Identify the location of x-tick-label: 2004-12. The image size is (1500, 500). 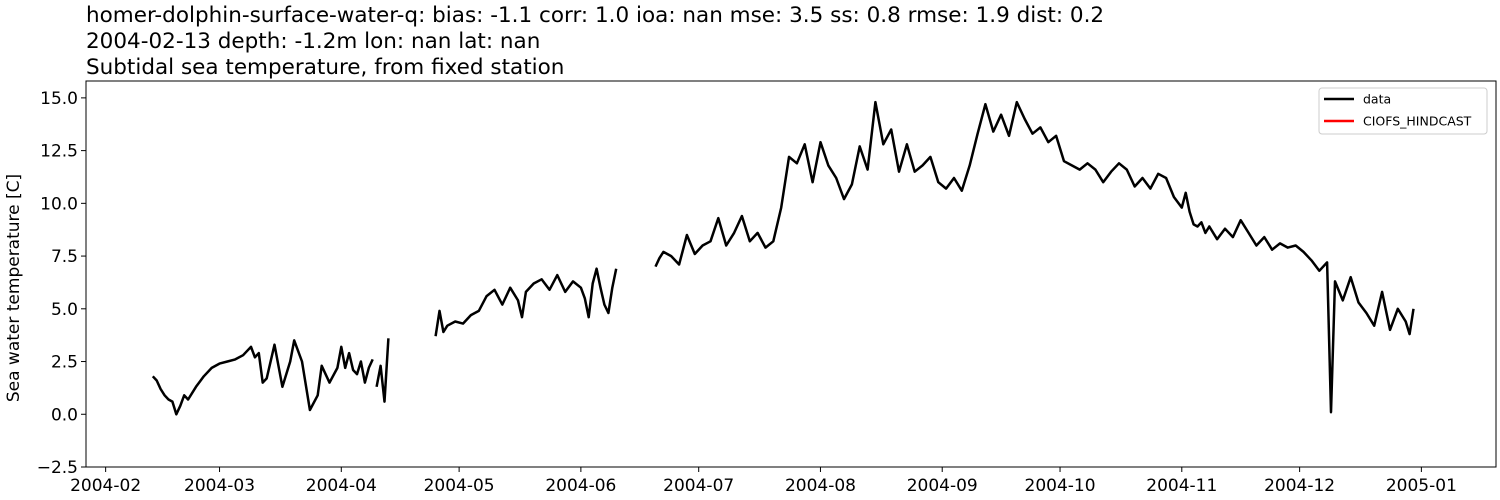
(1299, 486).